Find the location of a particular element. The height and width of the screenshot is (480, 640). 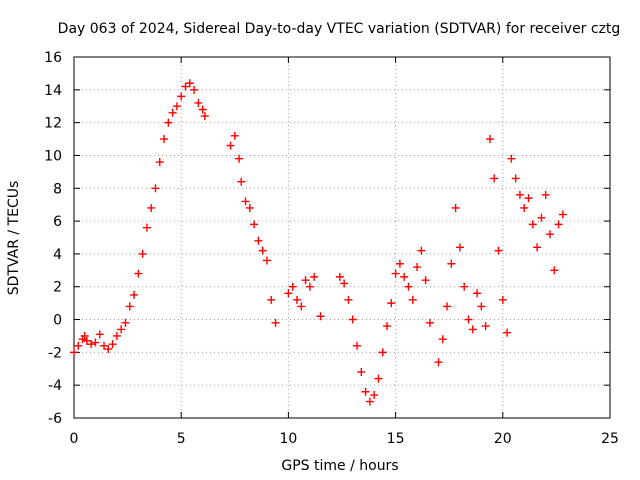

x-tick-label: 20 is located at coordinates (503, 439).